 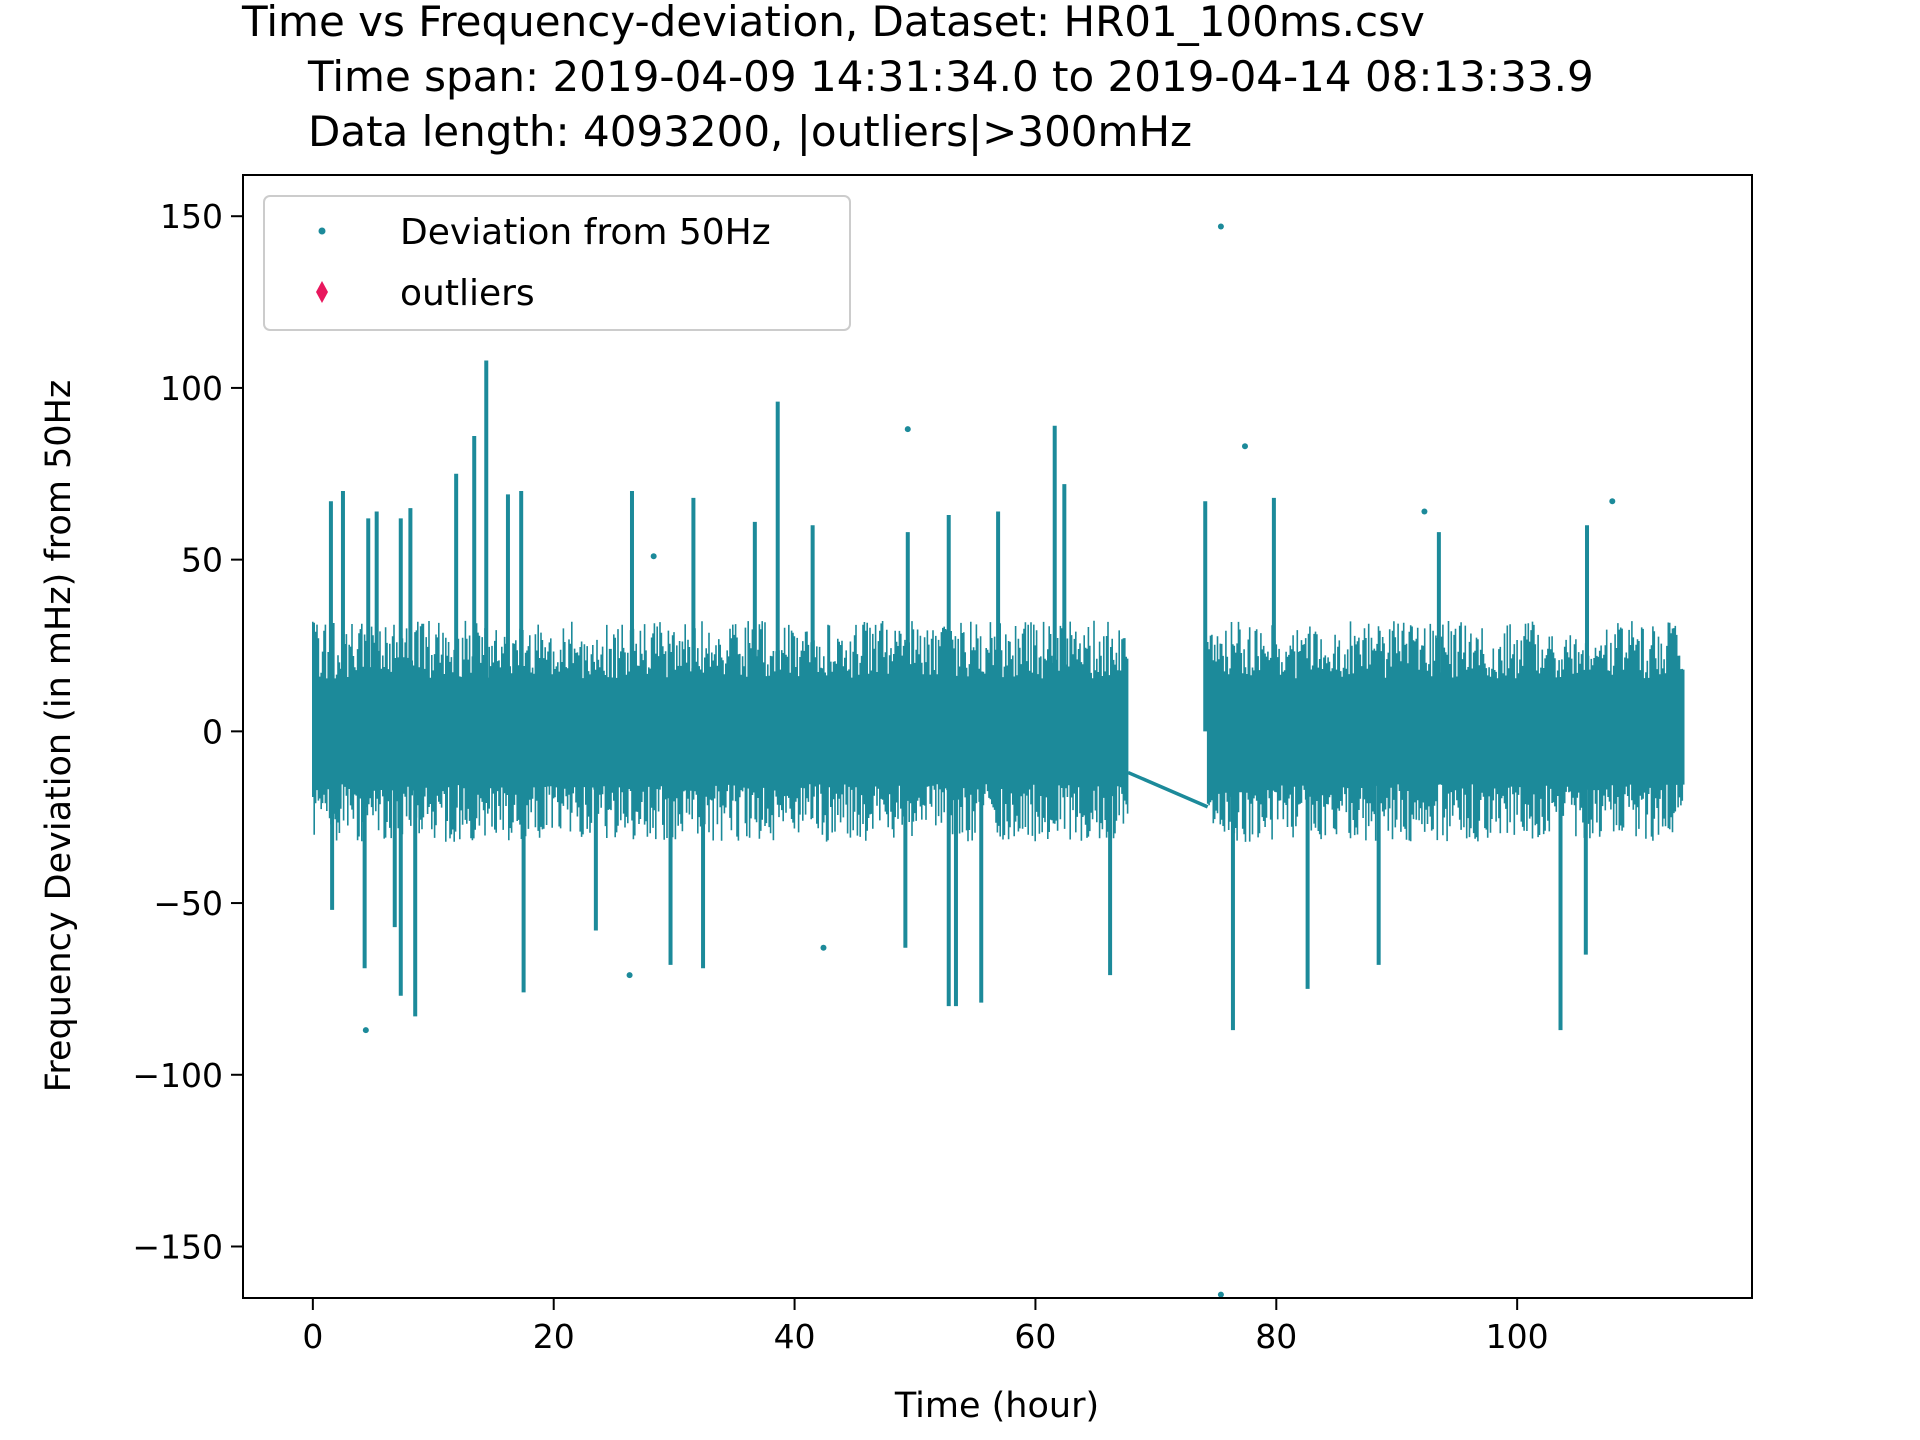 What do you see at coordinates (1276, 1336) in the screenshot?
I see `x-tick-label: 80` at bounding box center [1276, 1336].